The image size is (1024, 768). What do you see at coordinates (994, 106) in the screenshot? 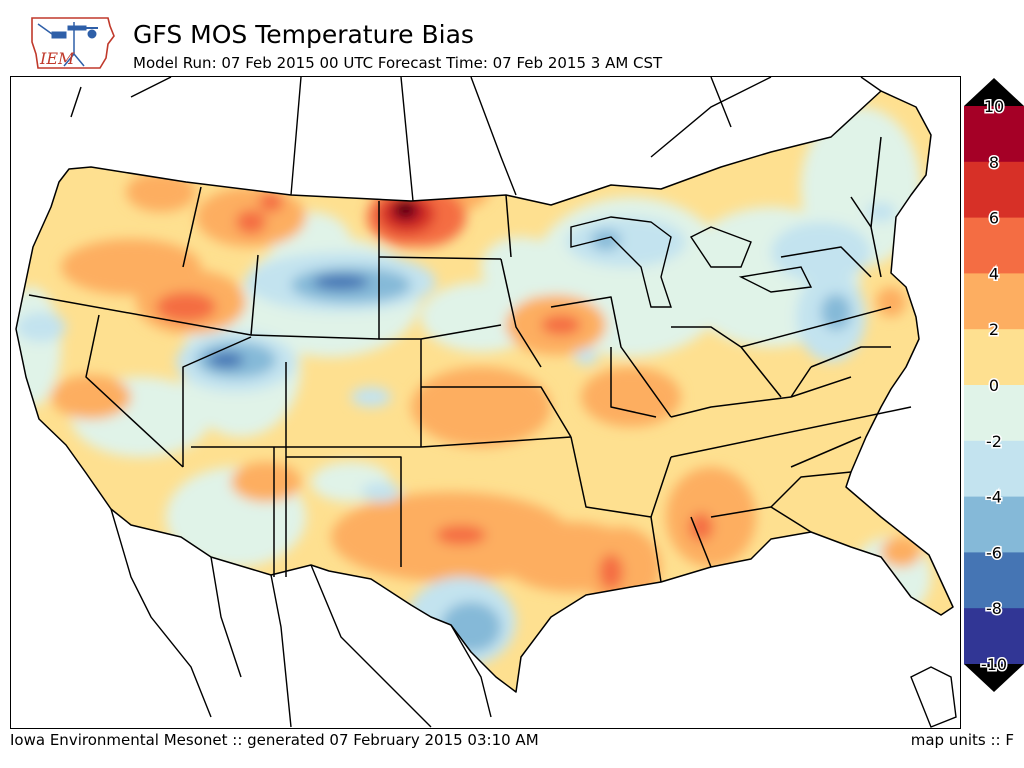
I see `colorbar-tick-label: 10` at bounding box center [994, 106].